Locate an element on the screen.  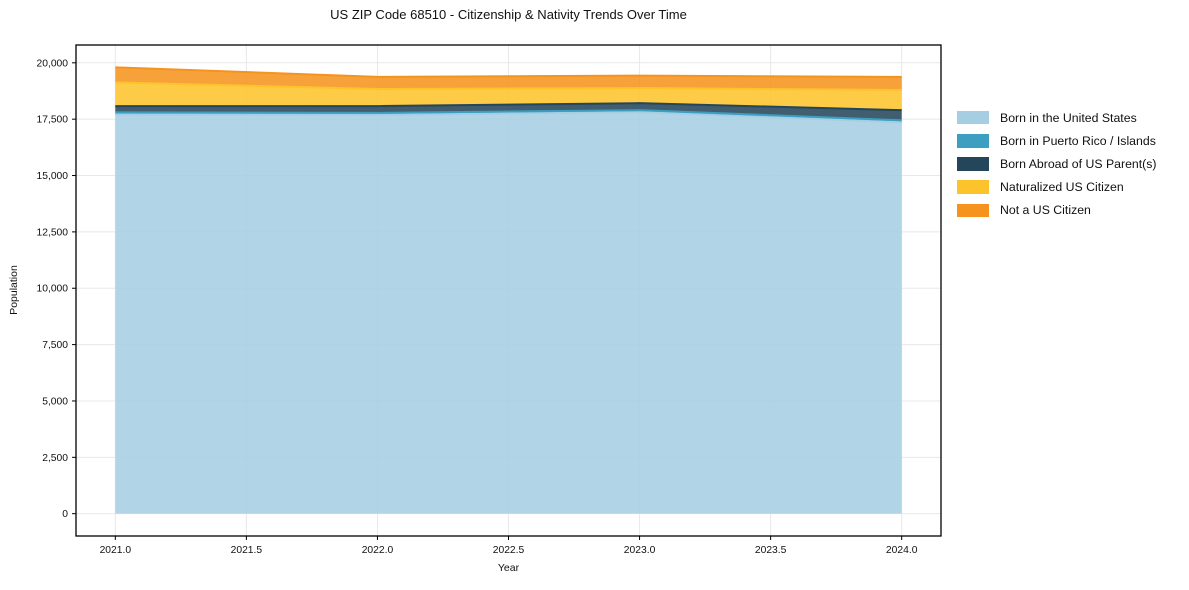
legend-item: Born Abroad of US Parent(s) is located at coordinates (1057, 163).